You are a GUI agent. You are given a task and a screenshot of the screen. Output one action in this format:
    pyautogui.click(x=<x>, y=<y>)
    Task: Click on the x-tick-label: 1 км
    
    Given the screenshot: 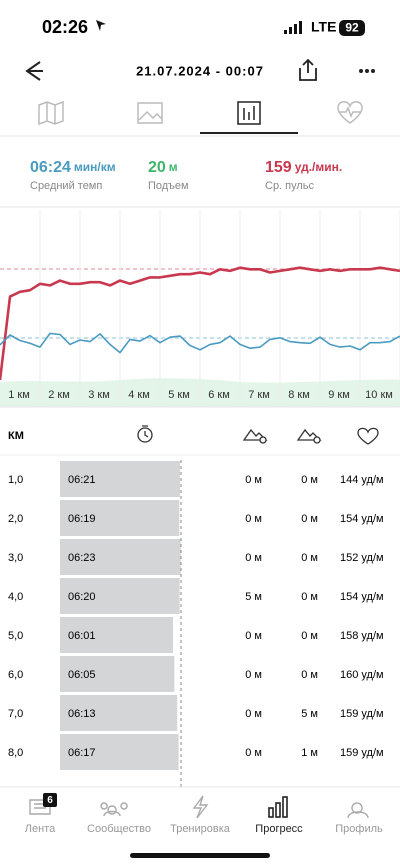 What is the action you would take?
    pyautogui.click(x=19, y=395)
    